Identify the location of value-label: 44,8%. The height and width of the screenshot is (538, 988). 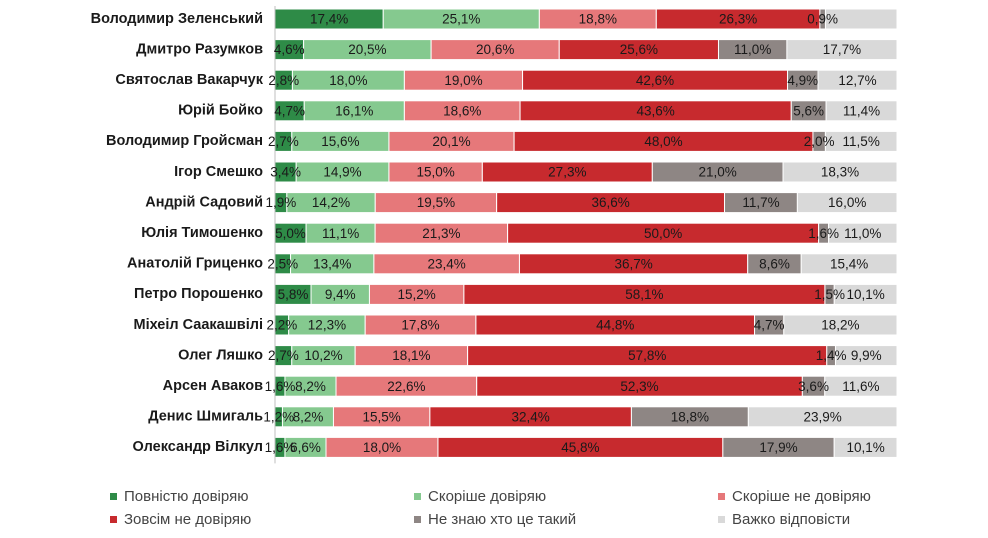
(615, 325).